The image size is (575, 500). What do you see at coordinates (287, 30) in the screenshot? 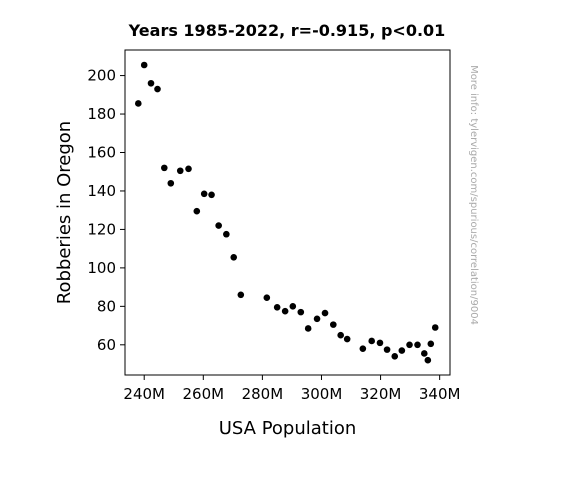
I see `chart-title: Years 1985-2022, r=-0.915, p<0.01` at bounding box center [287, 30].